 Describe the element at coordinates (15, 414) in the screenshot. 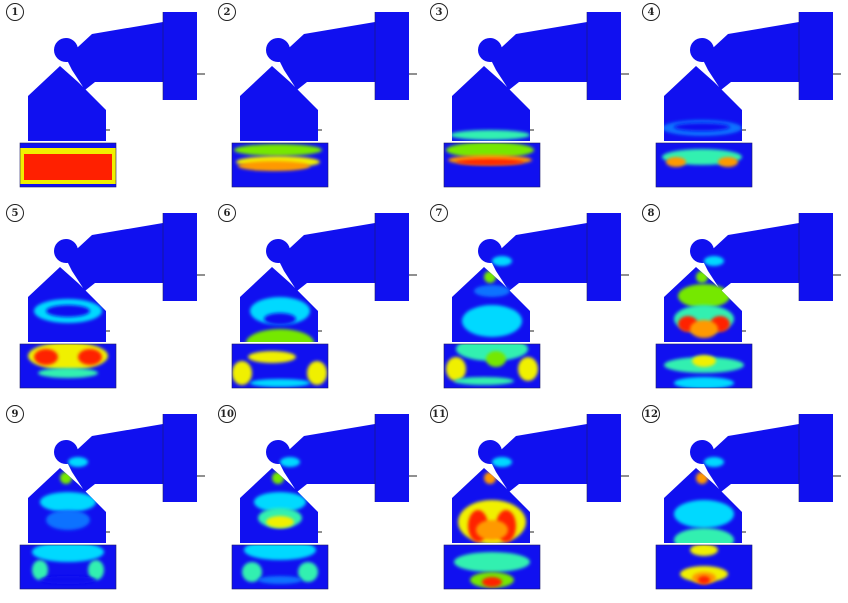

I see `frame-9-number-badge: 9` at that location.